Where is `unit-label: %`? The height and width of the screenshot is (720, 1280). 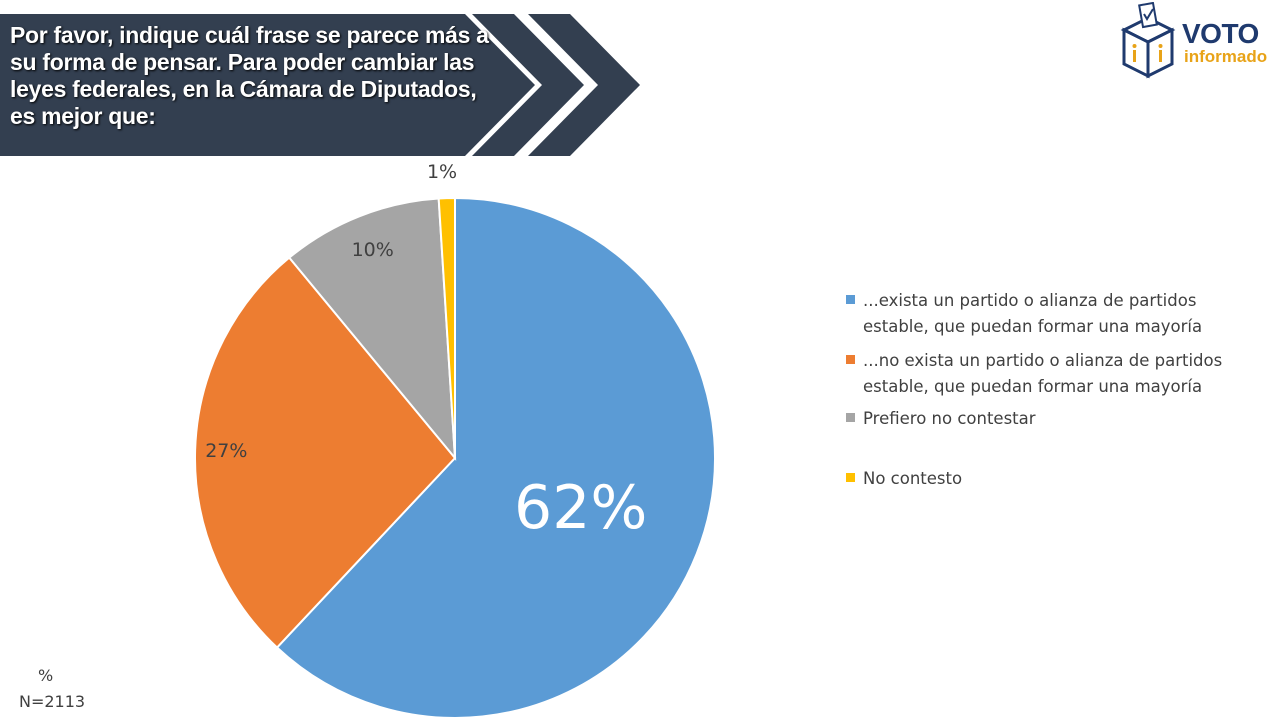
unit-label: % is located at coordinates (46, 675).